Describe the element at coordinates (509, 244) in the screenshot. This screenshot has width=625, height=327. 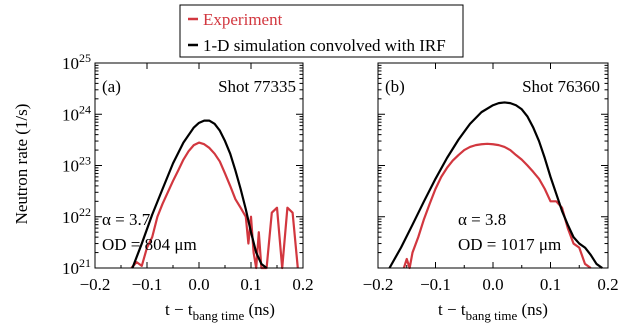
I see `panel-b-od: OD = 1017 μm` at that location.